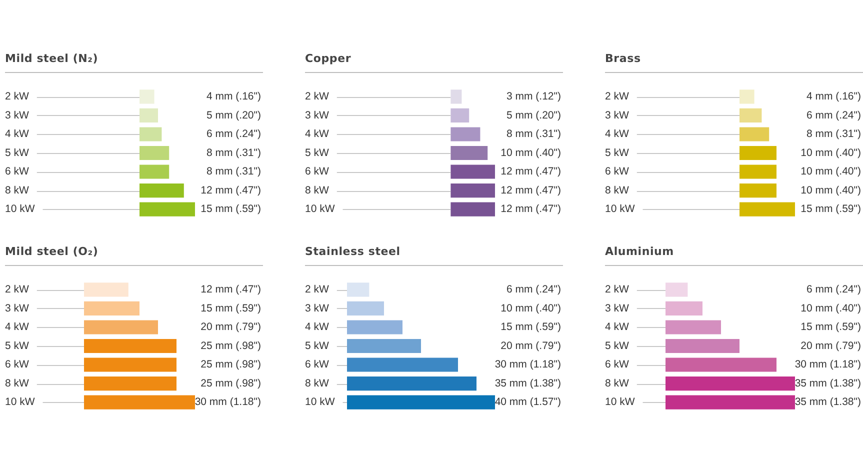  What do you see at coordinates (623, 59) in the screenshot?
I see `text: Brass` at bounding box center [623, 59].